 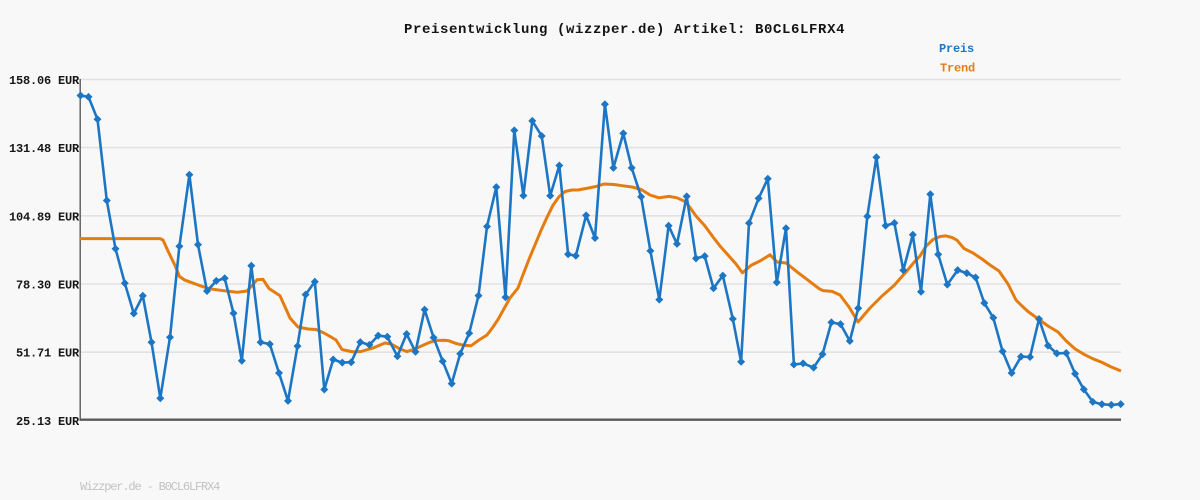 What do you see at coordinates (44, 217) in the screenshot?
I see `svg-text: 104.89 EUR` at bounding box center [44, 217].